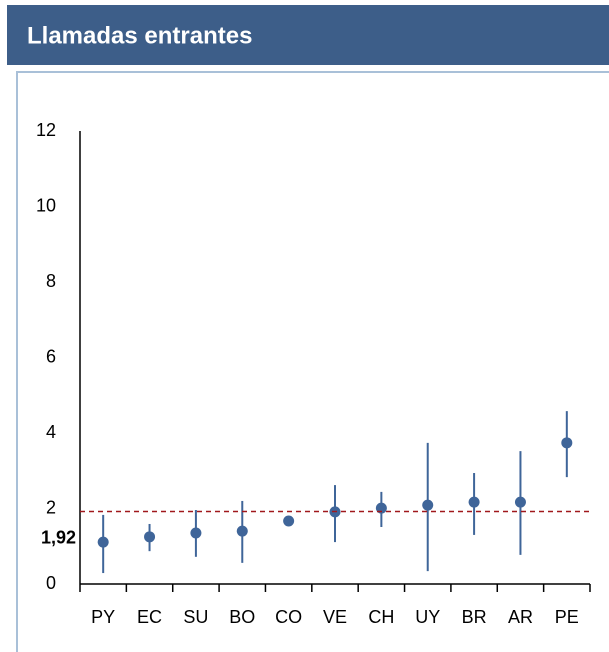 Image resolution: width=609 pixels, height=652 pixels. I want to click on y-tick-label: 12, so click(46, 130).